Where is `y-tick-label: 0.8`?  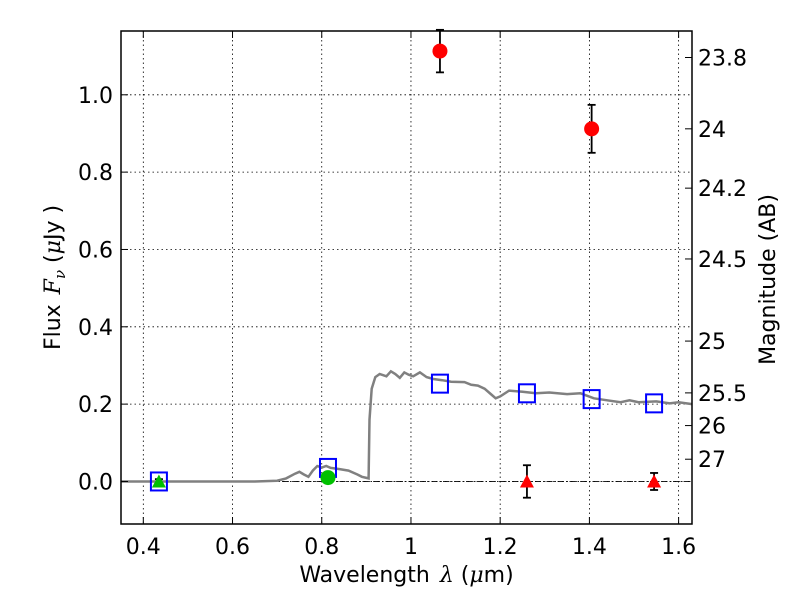 y-tick-label: 0.8 is located at coordinates (95, 173).